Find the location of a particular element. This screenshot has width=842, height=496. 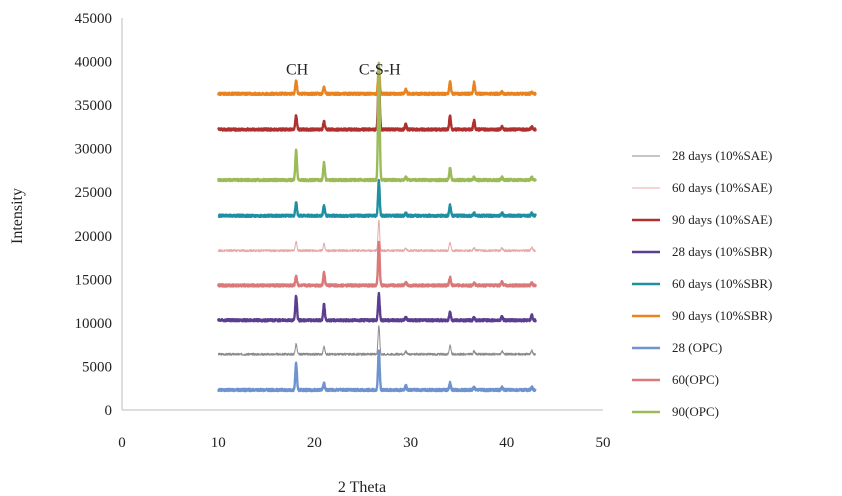

legend-label: 90 days (10%SBR) is located at coordinates (722, 315).